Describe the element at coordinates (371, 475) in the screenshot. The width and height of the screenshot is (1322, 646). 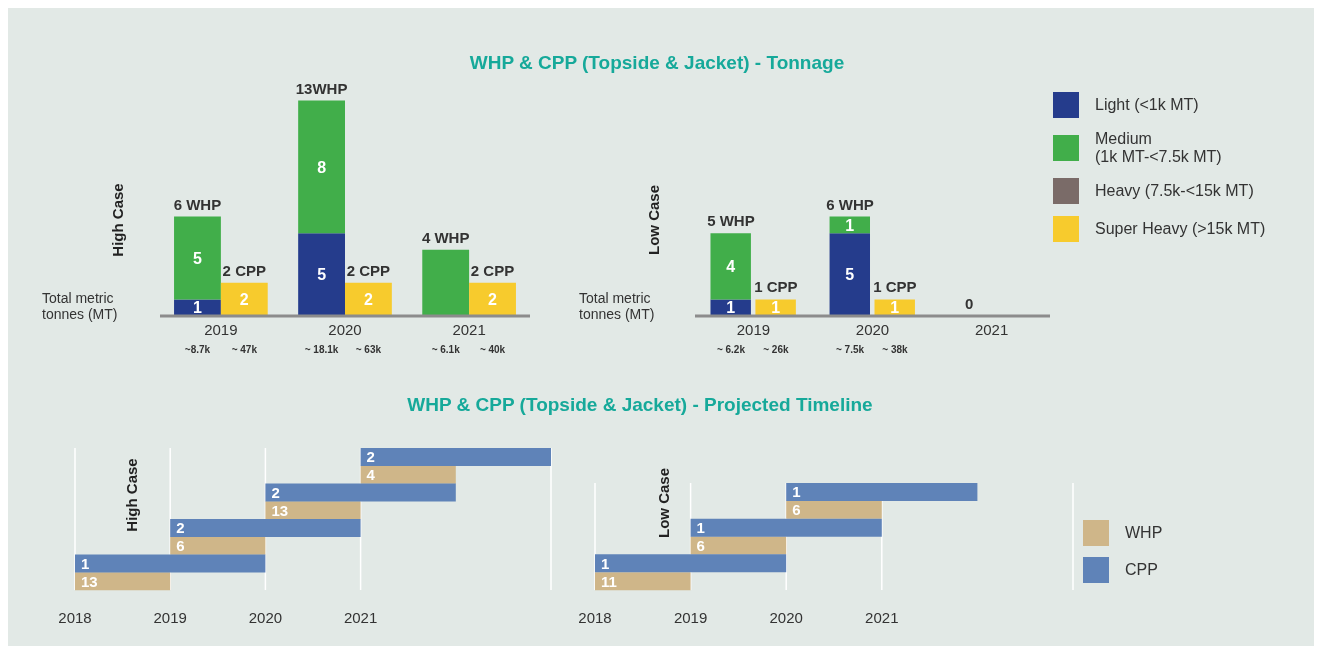
I see `annotation: 4` at that location.